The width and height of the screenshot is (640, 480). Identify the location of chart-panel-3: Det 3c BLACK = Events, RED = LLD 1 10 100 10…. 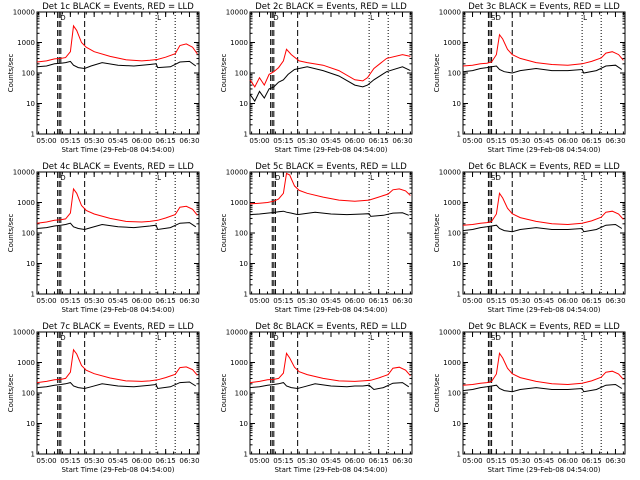
(529, 78).